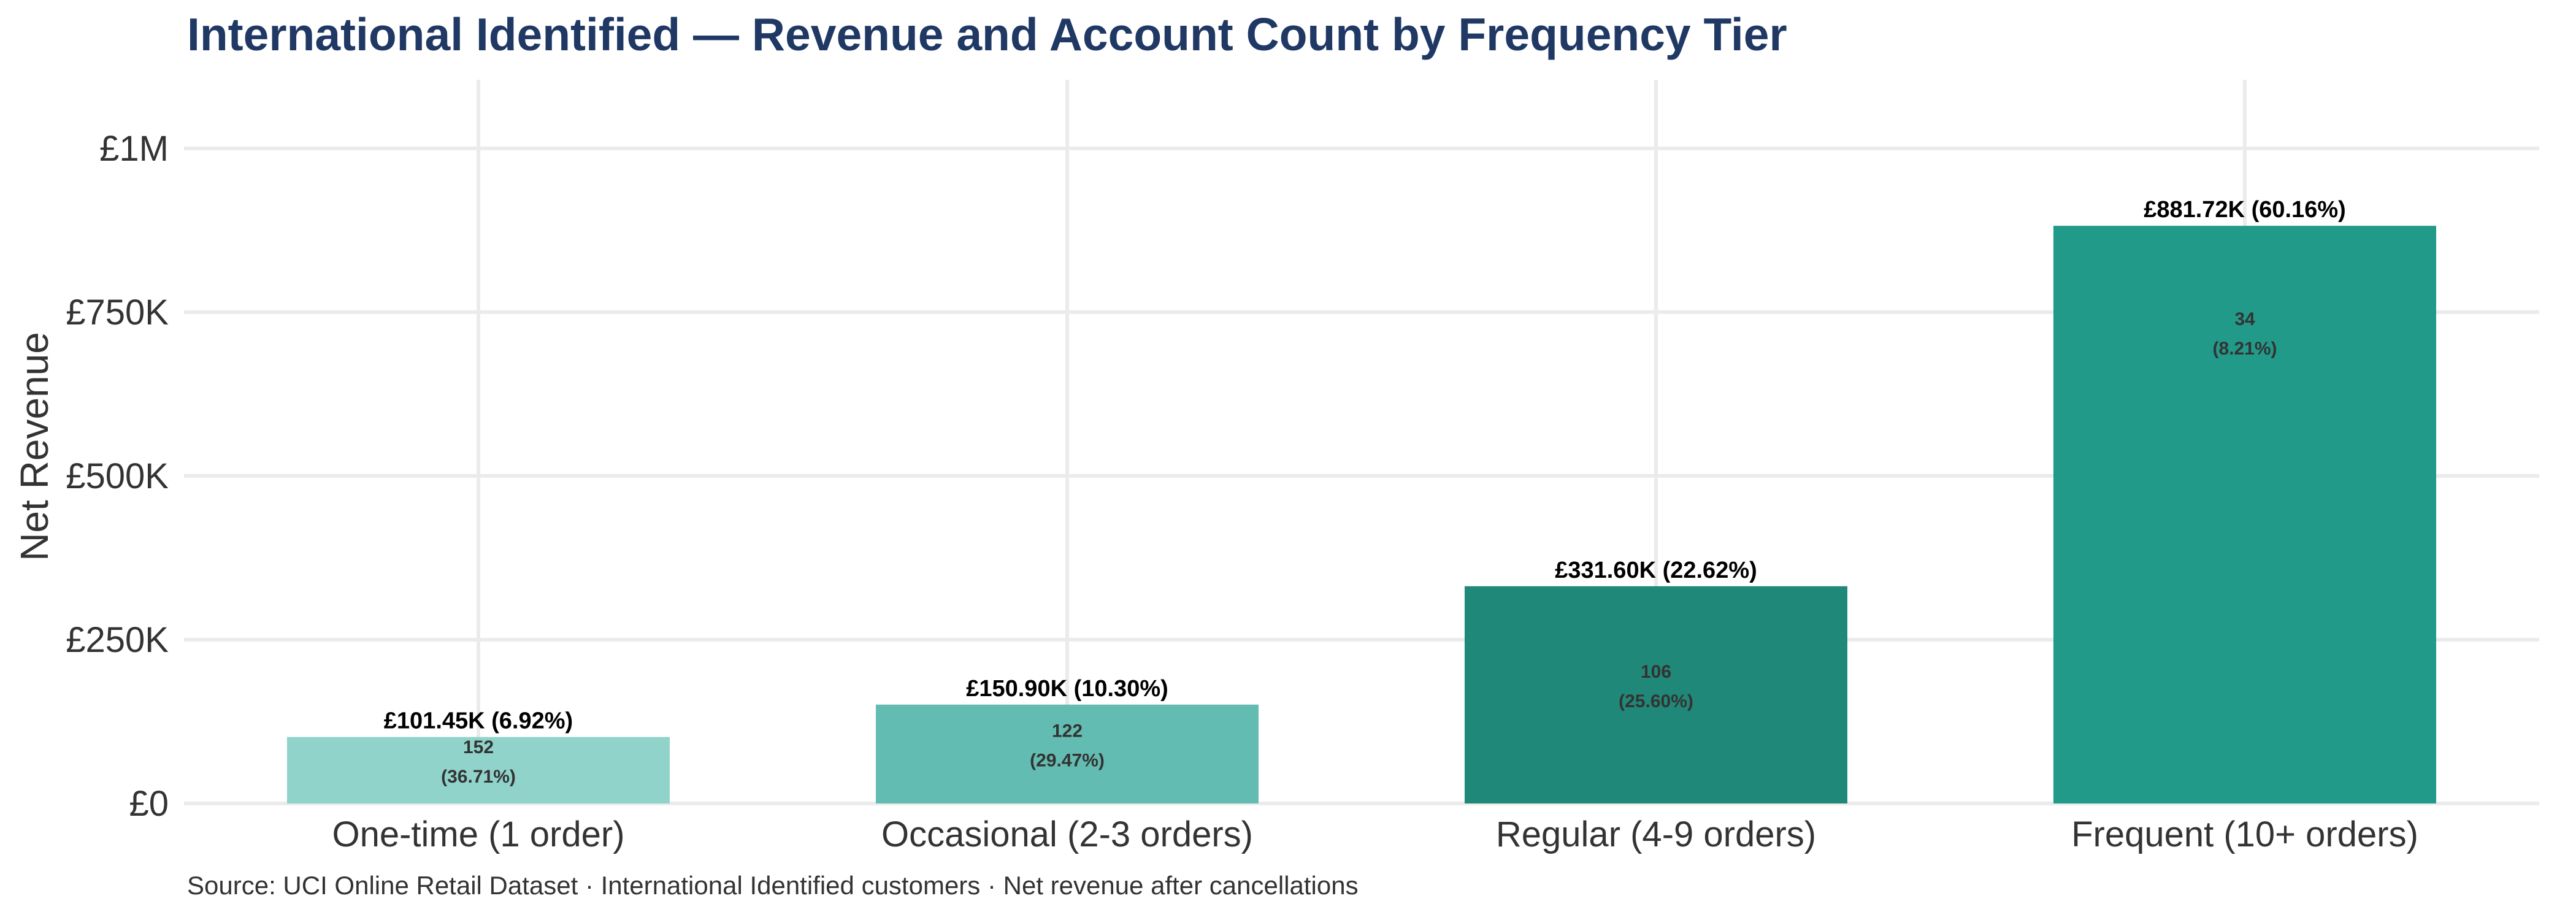 The width and height of the screenshot is (2576, 920). I want to click on bar-value-label: £331.60K (22.62%), so click(1656, 570).